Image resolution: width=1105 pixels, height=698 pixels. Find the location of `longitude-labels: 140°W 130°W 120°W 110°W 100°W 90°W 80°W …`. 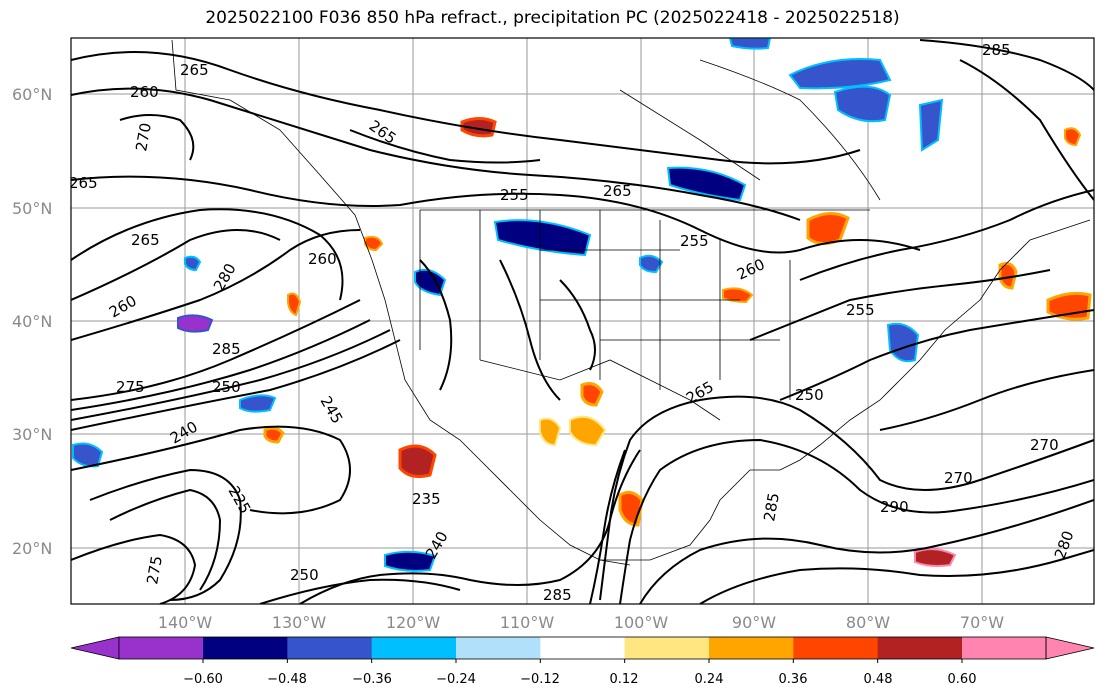

longitude-labels: 140°W 130°W 120°W 110°W 100°W 90°W 80°W … is located at coordinates (581, 622).